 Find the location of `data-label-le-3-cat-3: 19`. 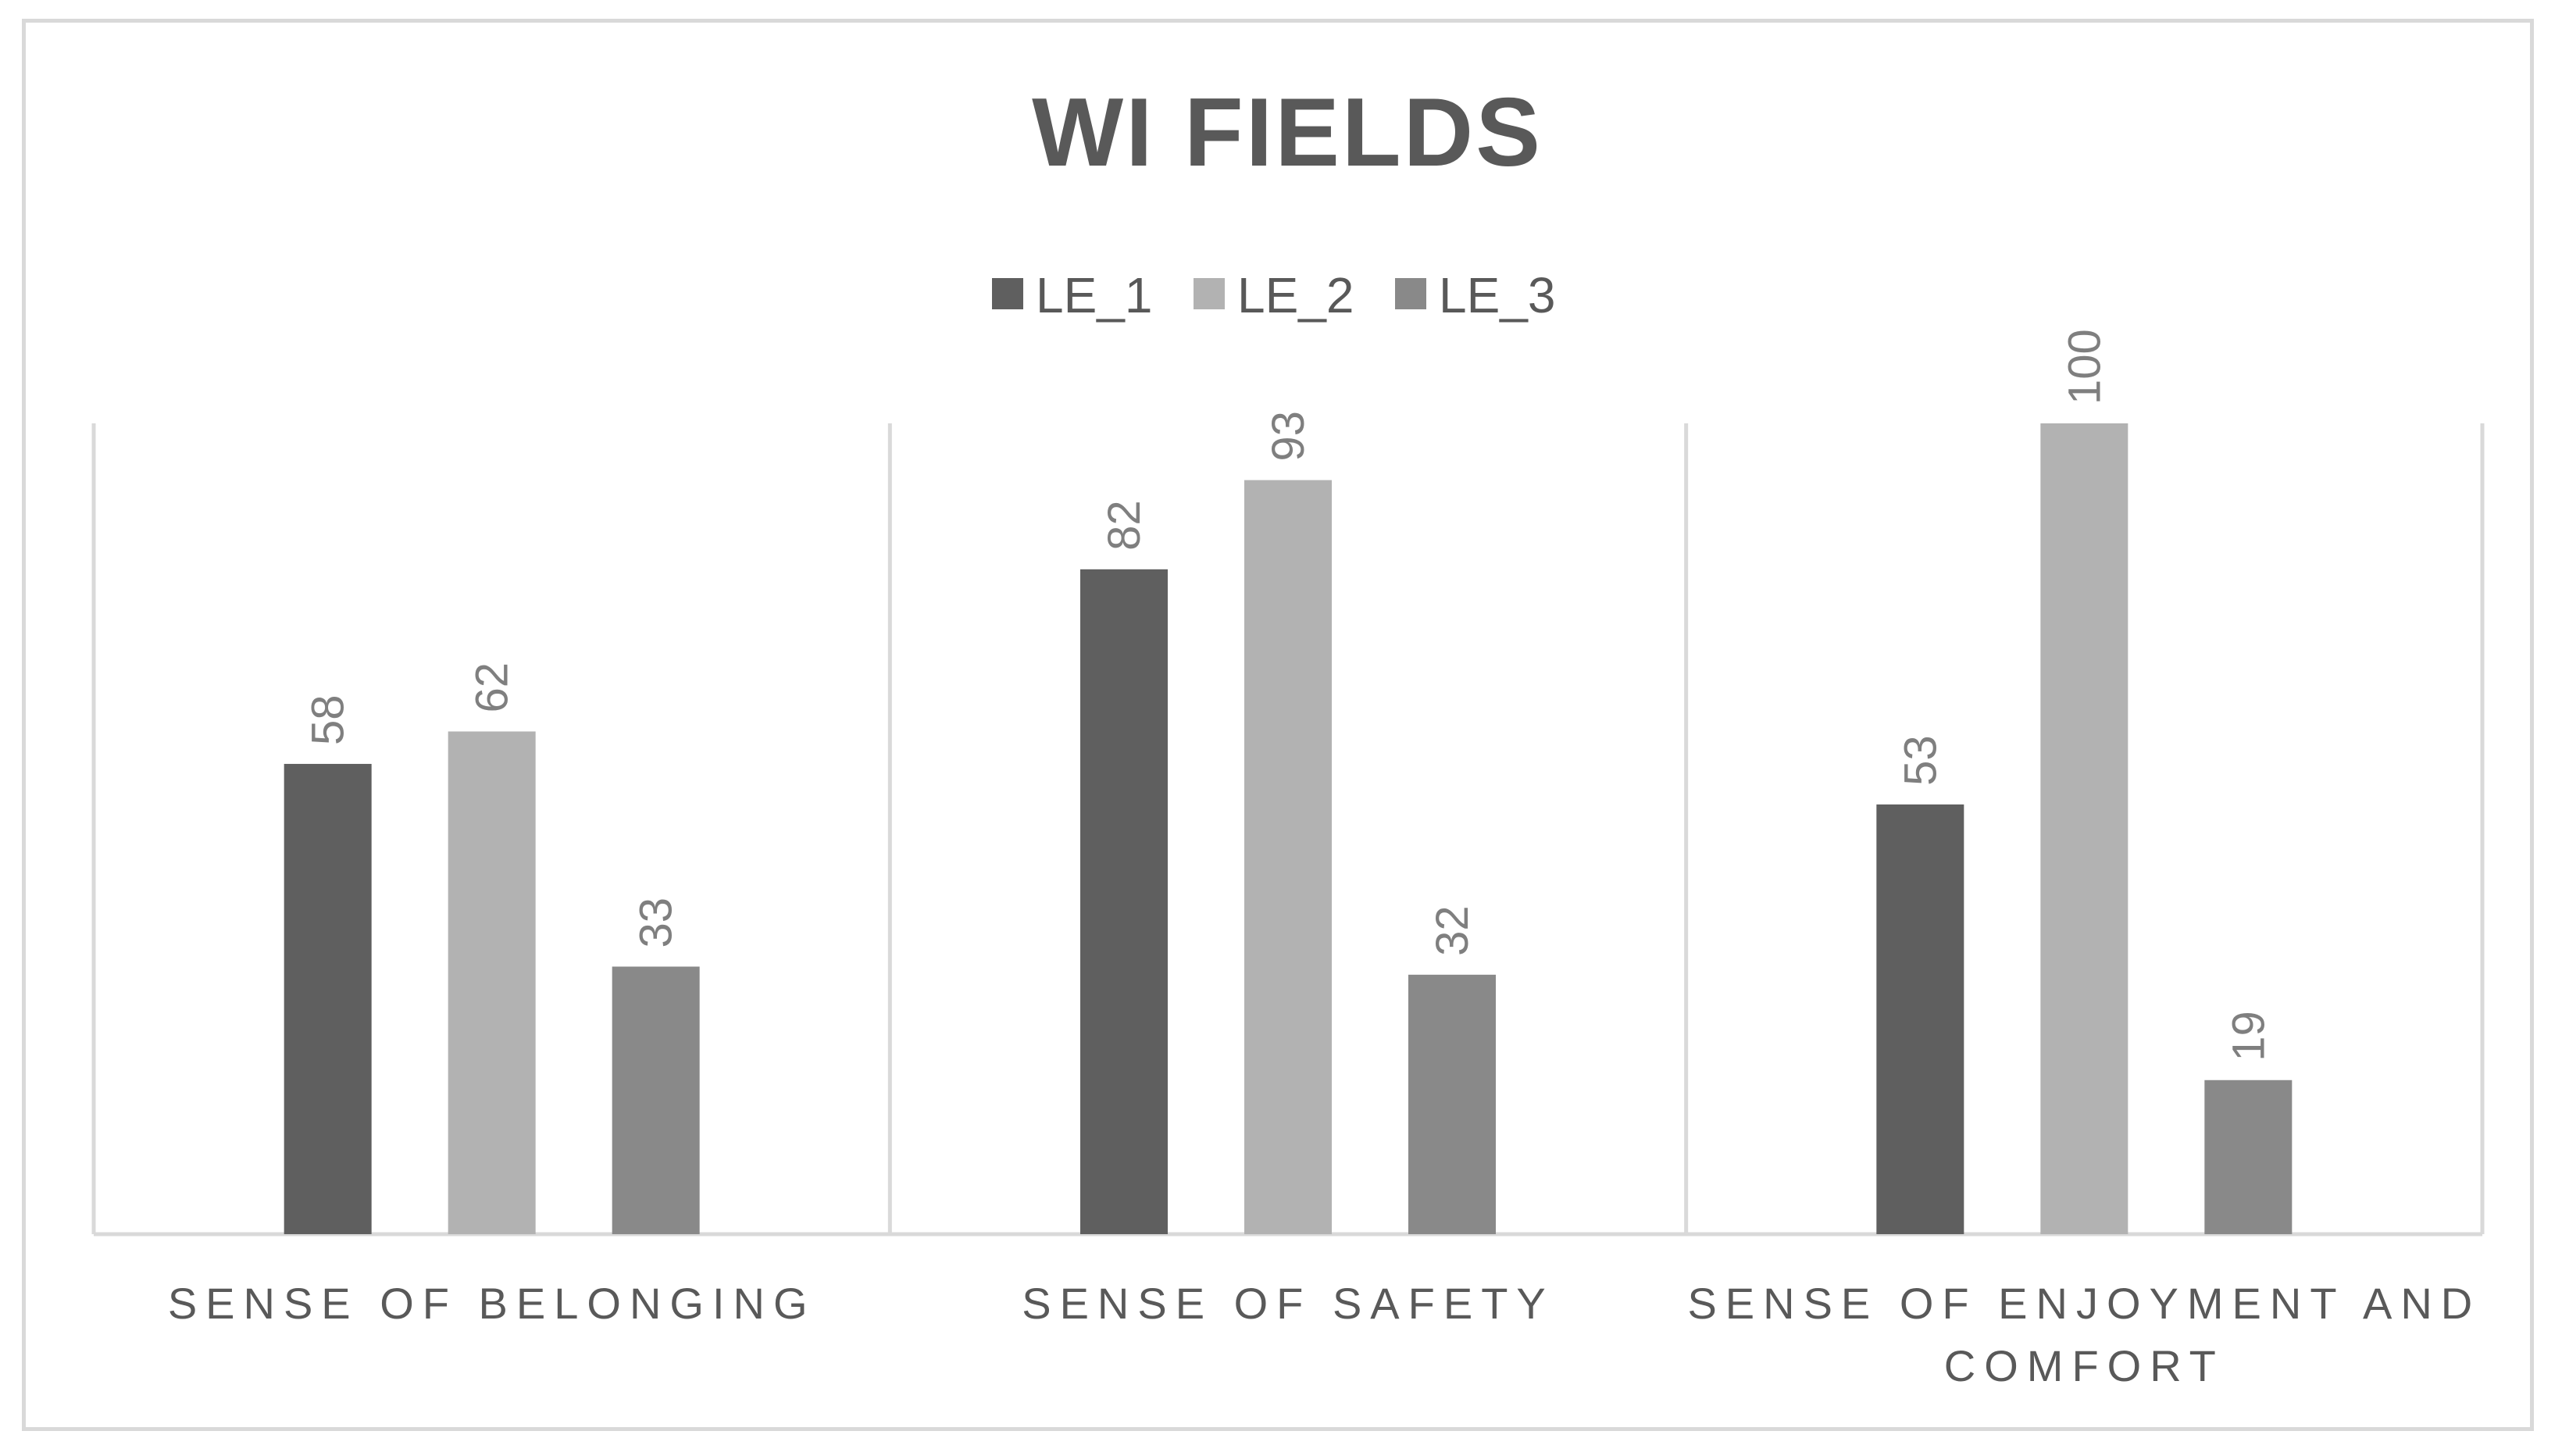

data-label-le-3-cat-3: 19 is located at coordinates (2249, 1036).